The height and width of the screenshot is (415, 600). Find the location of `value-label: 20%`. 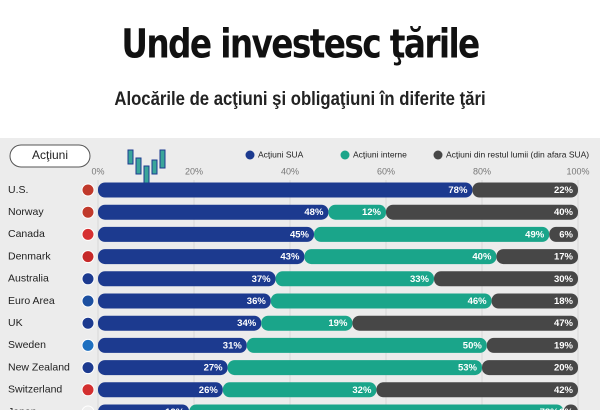

value-label: 20% is located at coordinates (564, 368).